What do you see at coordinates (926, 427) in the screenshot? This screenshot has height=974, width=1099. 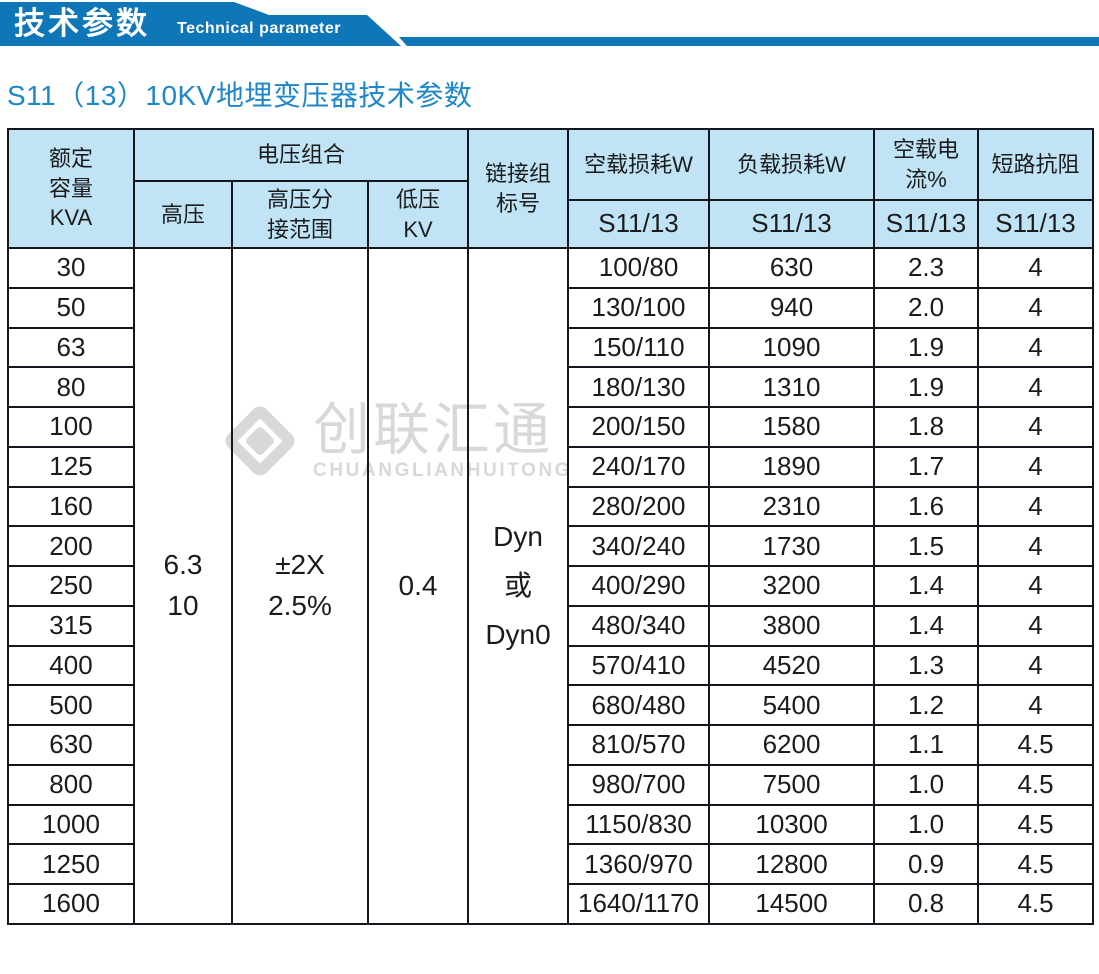 I see `no-load-current-cell: 1.8` at bounding box center [926, 427].